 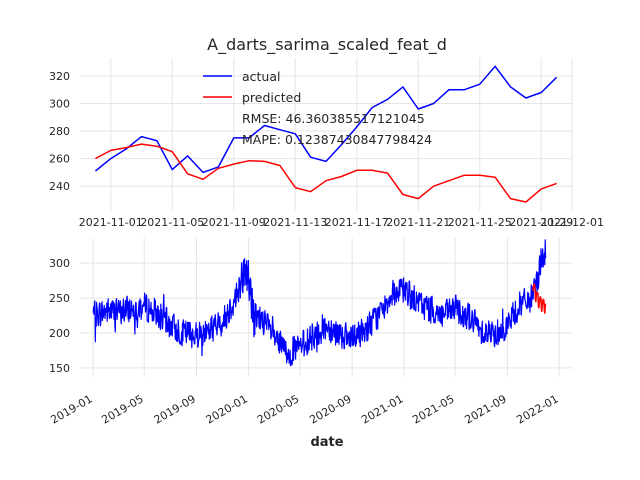 What do you see at coordinates (433, 409) in the screenshot?
I see `bottom-xtick-label: 2021-05` at bounding box center [433, 409].